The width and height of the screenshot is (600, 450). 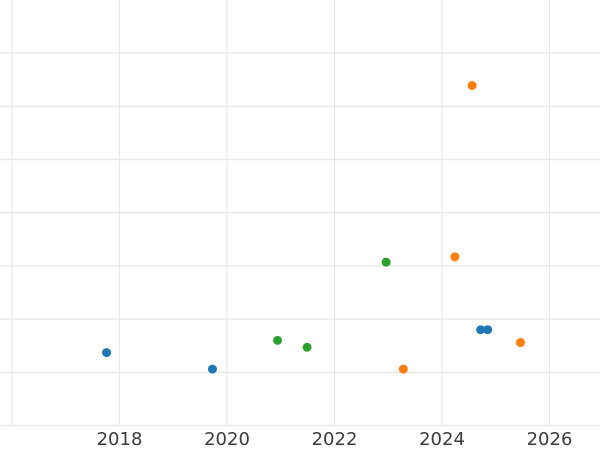 What do you see at coordinates (120, 439) in the screenshot?
I see `x-tick-label: 2018` at bounding box center [120, 439].